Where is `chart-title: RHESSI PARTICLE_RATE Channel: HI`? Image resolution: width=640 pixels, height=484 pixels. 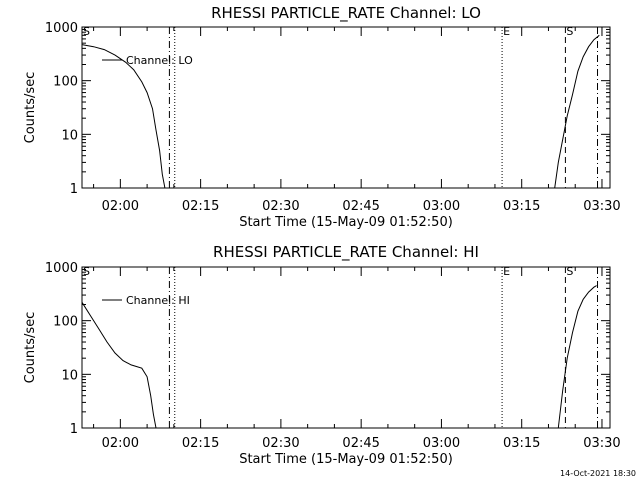 chart-title: RHESSI PARTICLE_RATE Channel: HI is located at coordinates (346, 252).